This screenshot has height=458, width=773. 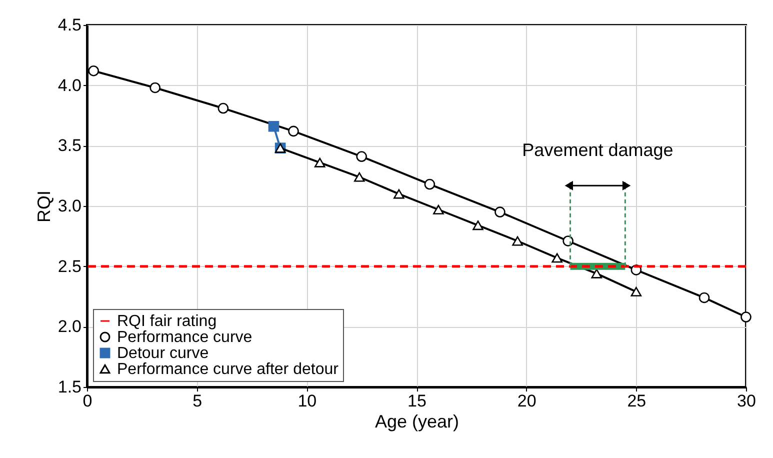 I want to click on y-tick-label: 4.0, so click(x=70, y=85).